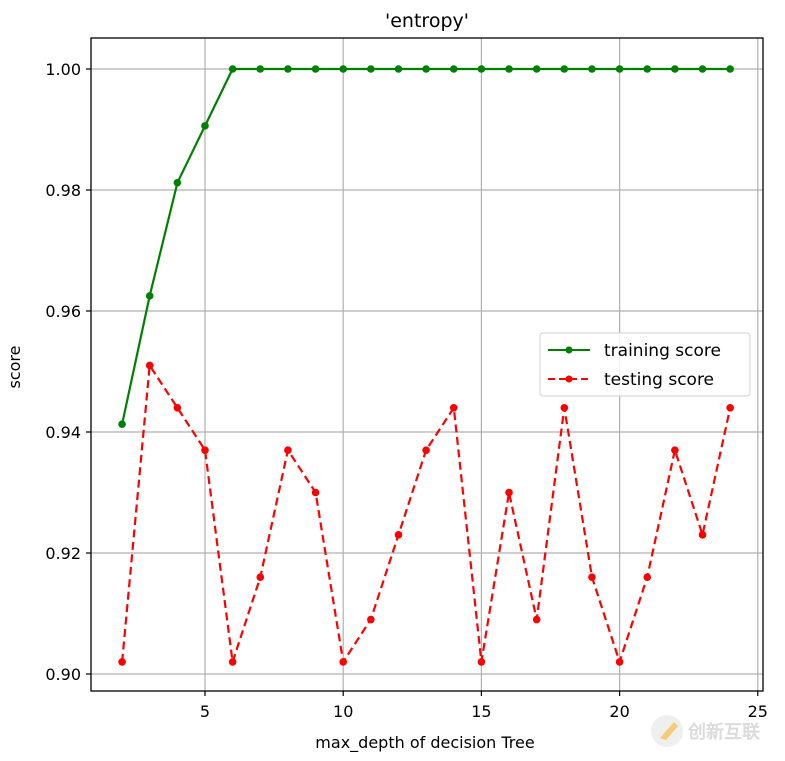  What do you see at coordinates (758, 711) in the screenshot?
I see `x-tick-label: 25` at bounding box center [758, 711].